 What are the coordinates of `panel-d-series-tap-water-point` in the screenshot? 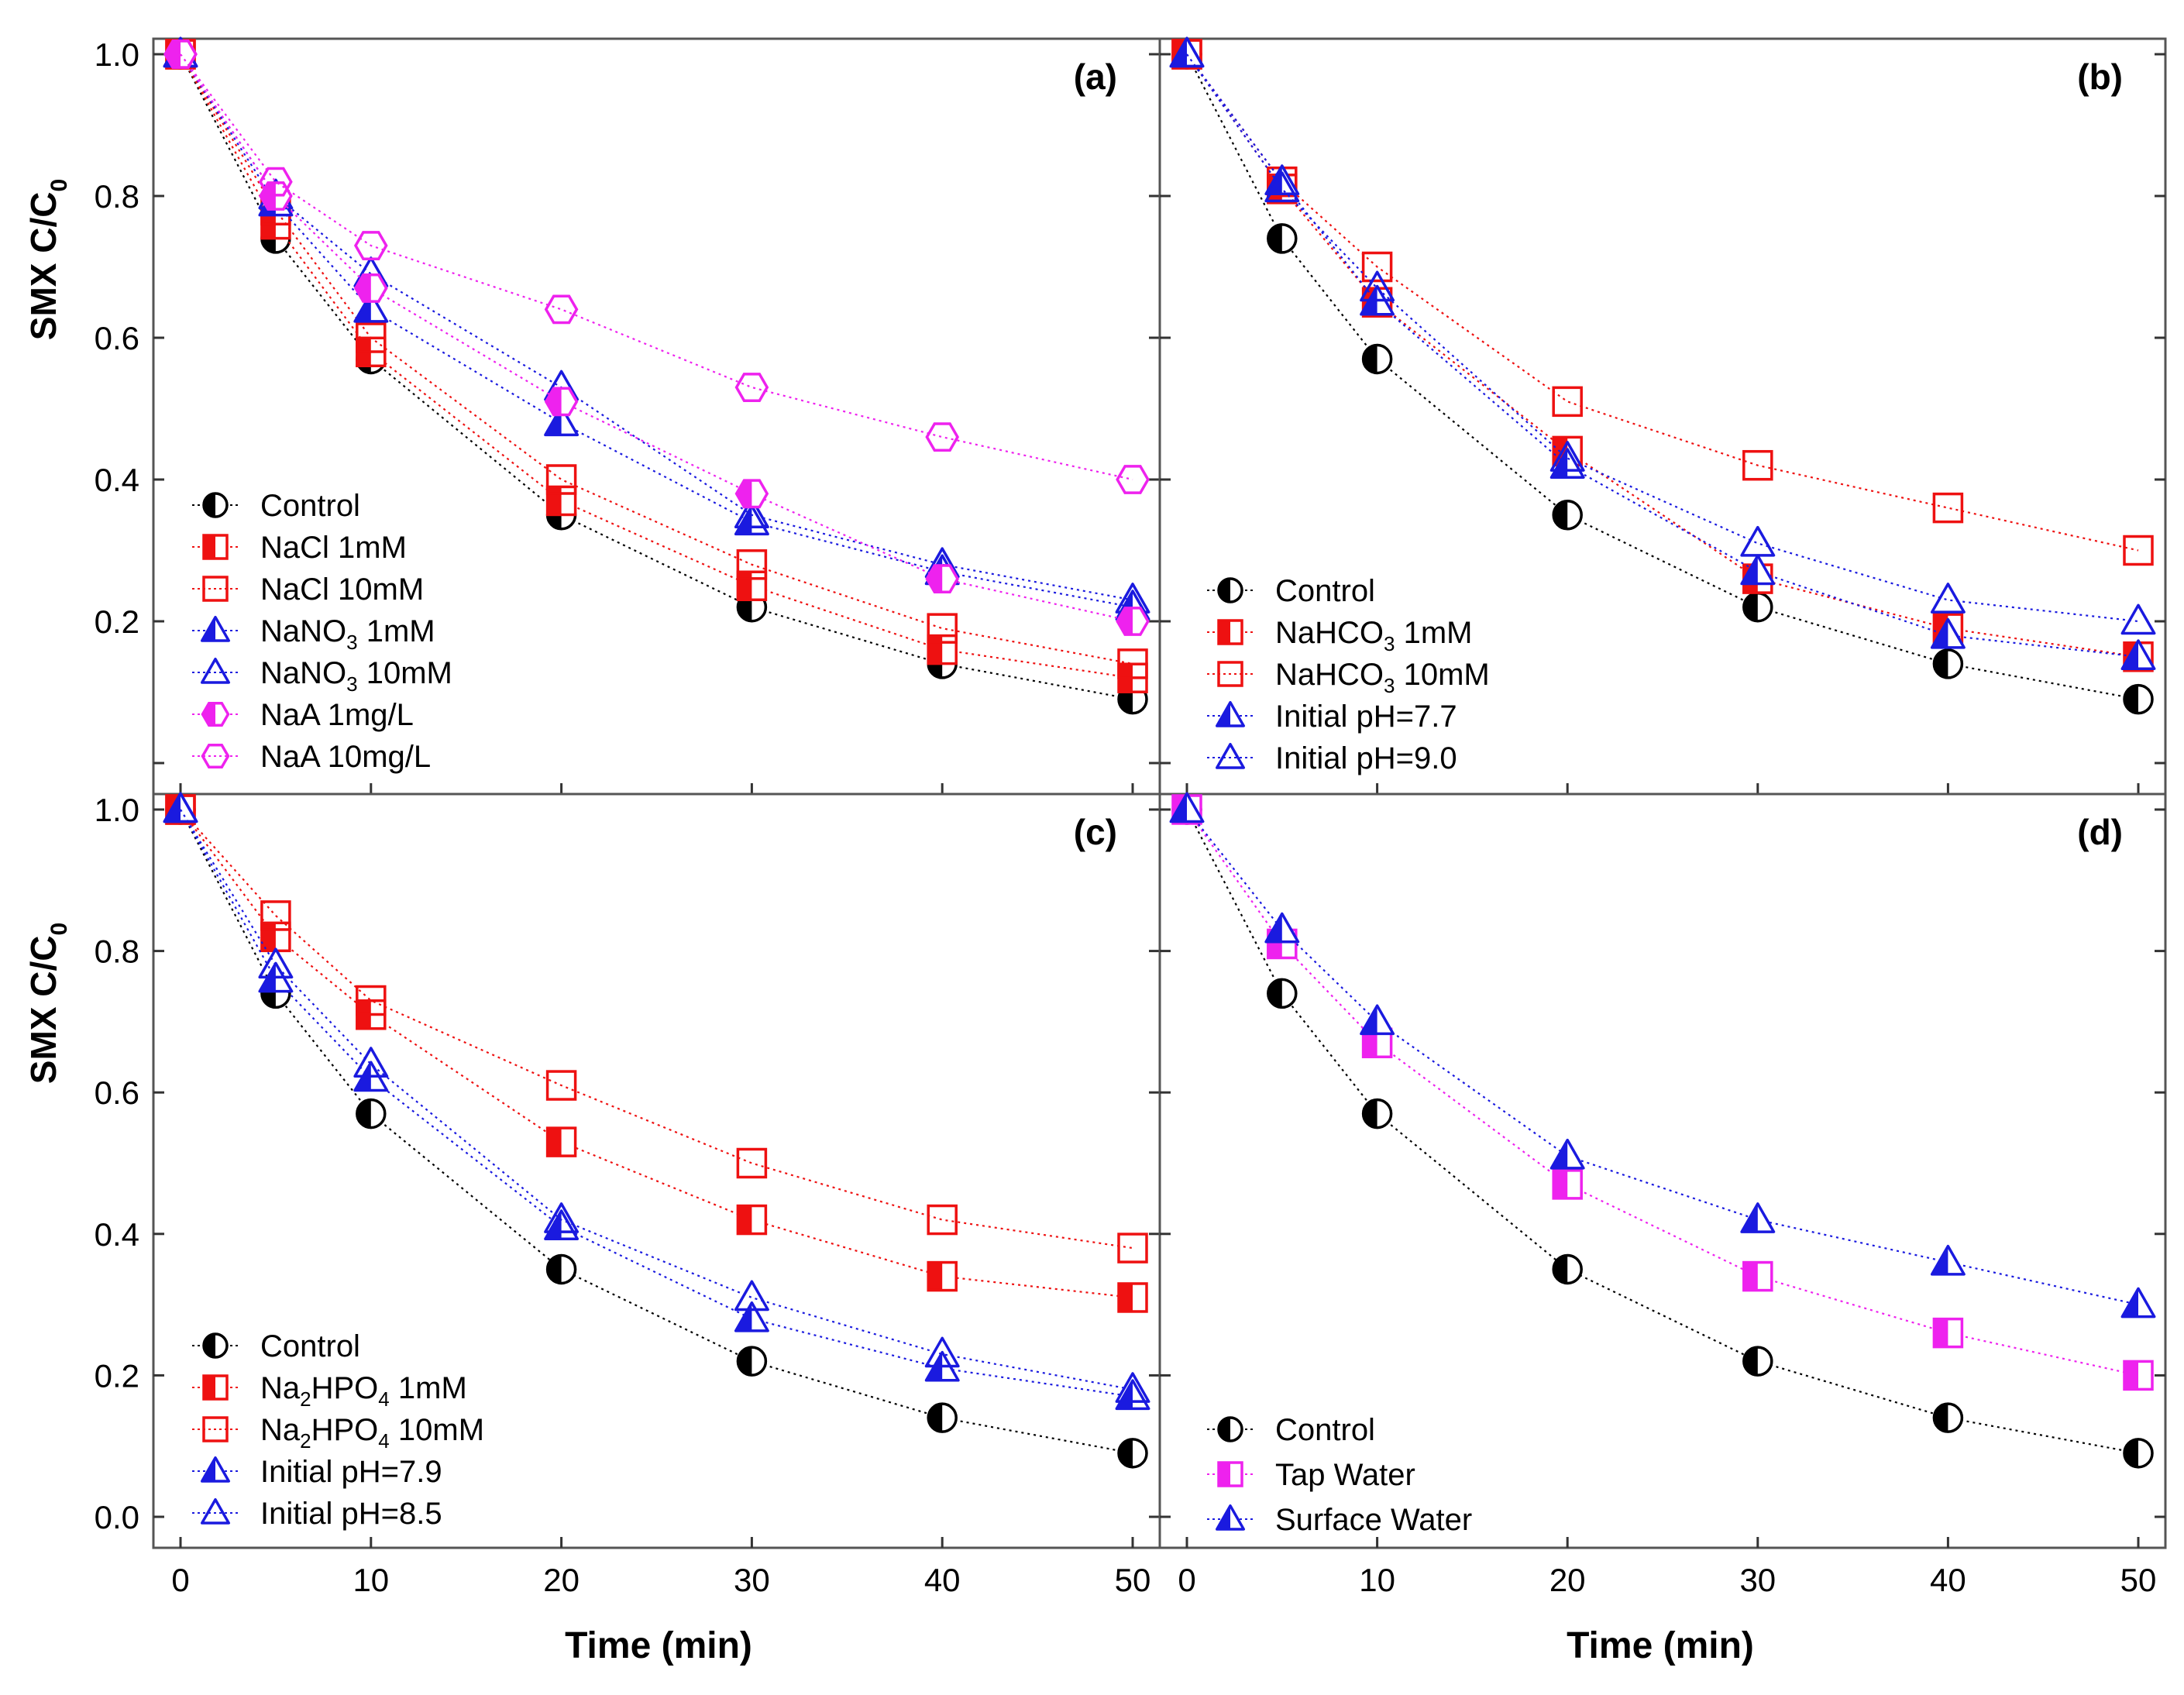 It's located at (1568, 1184).